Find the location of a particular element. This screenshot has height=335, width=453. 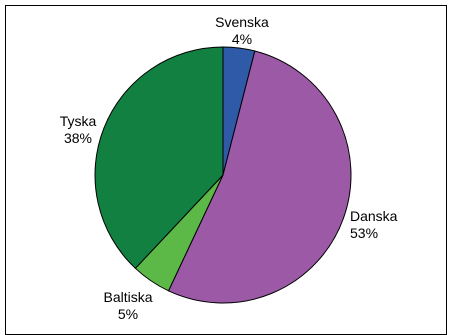

slice-label-danska: Danska is located at coordinates (374, 216).